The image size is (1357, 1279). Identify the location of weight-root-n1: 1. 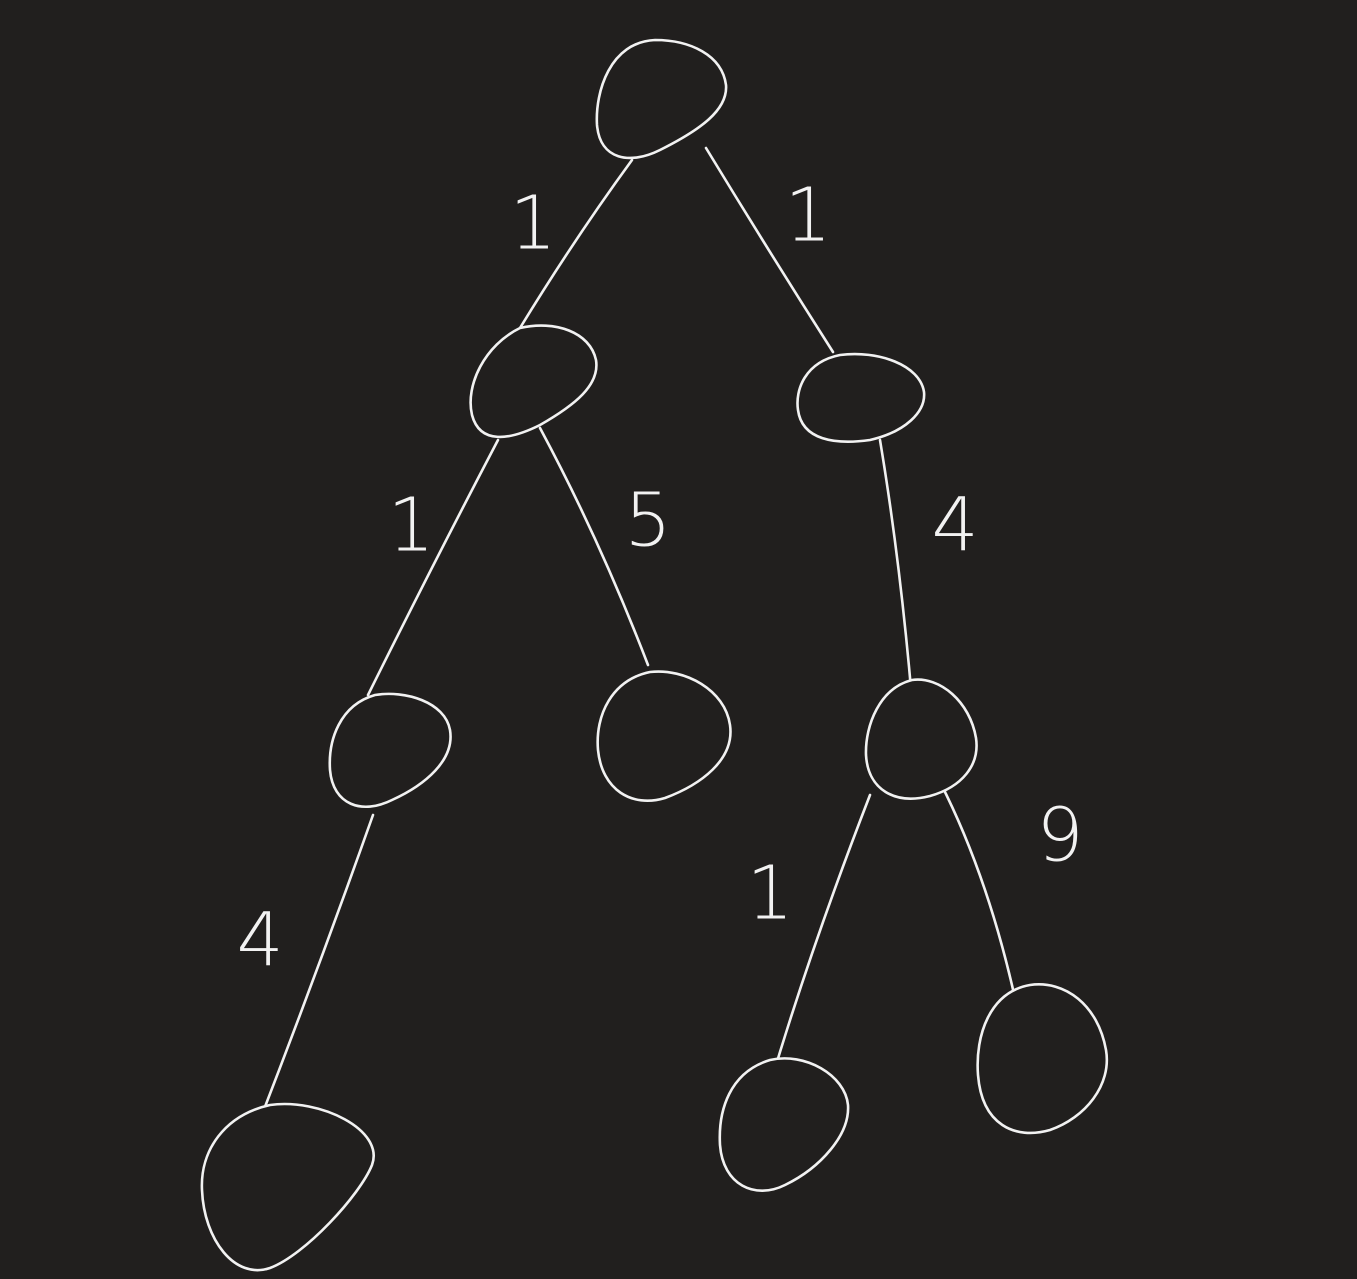
(532, 224).